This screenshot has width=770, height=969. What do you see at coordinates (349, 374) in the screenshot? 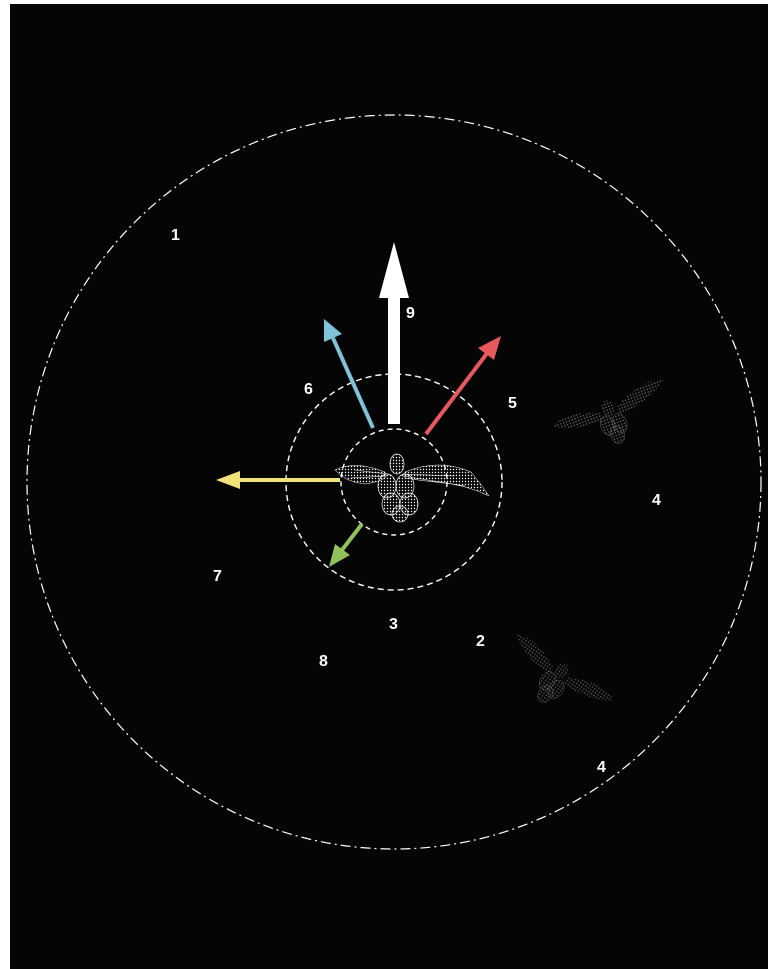
I see `arrow-upper-left` at bounding box center [349, 374].